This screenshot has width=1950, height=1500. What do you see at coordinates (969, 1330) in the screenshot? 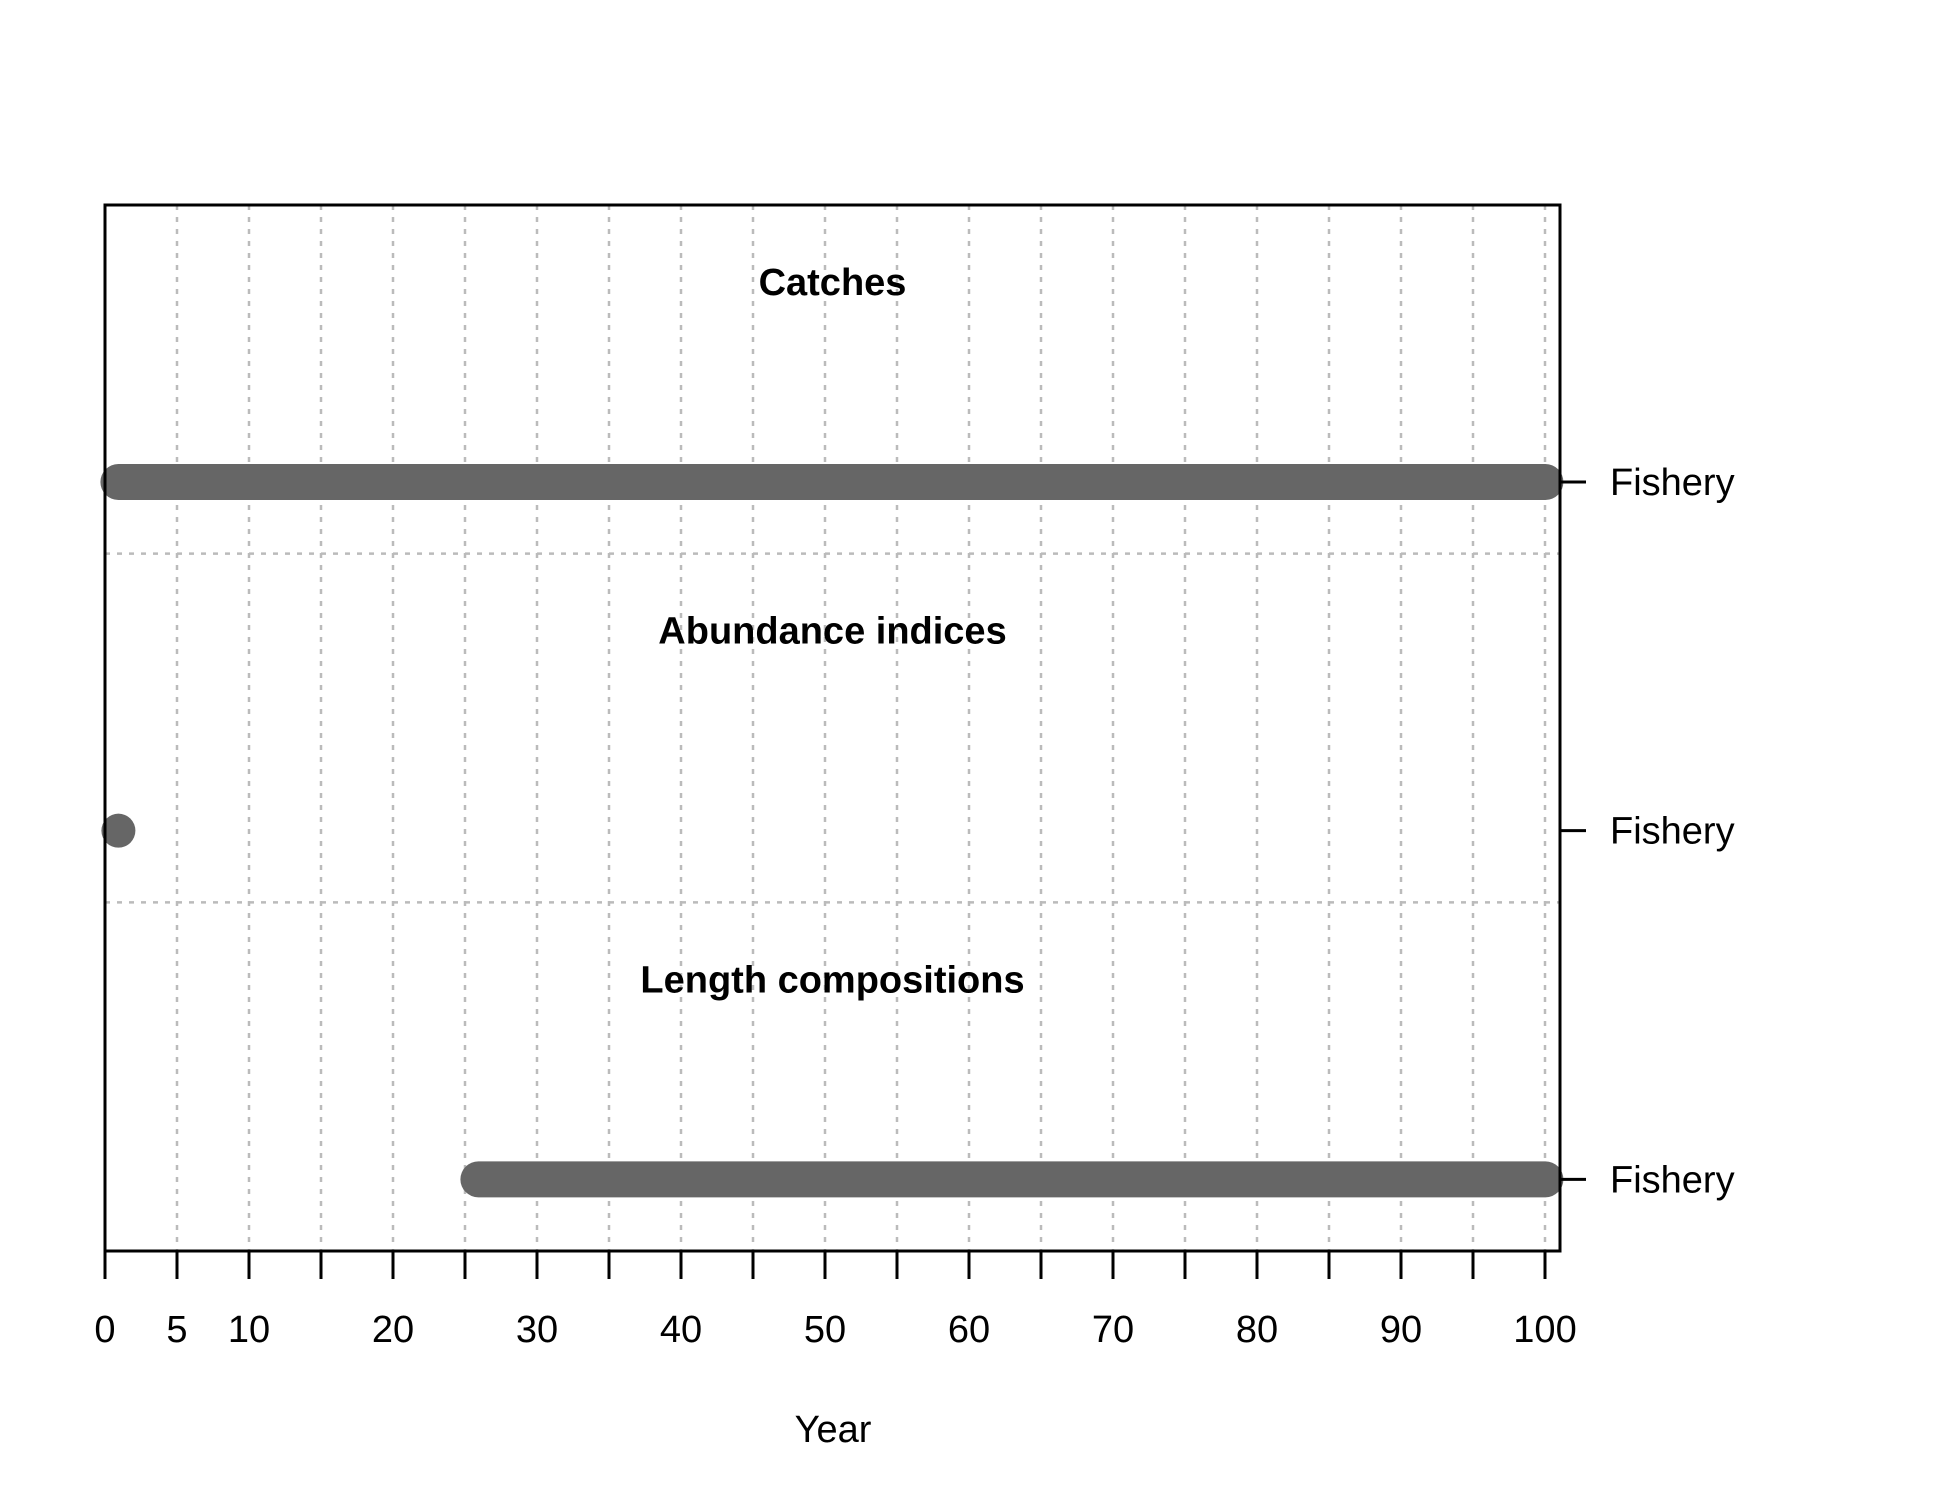
I see `x-tick-label: 60` at bounding box center [969, 1330].